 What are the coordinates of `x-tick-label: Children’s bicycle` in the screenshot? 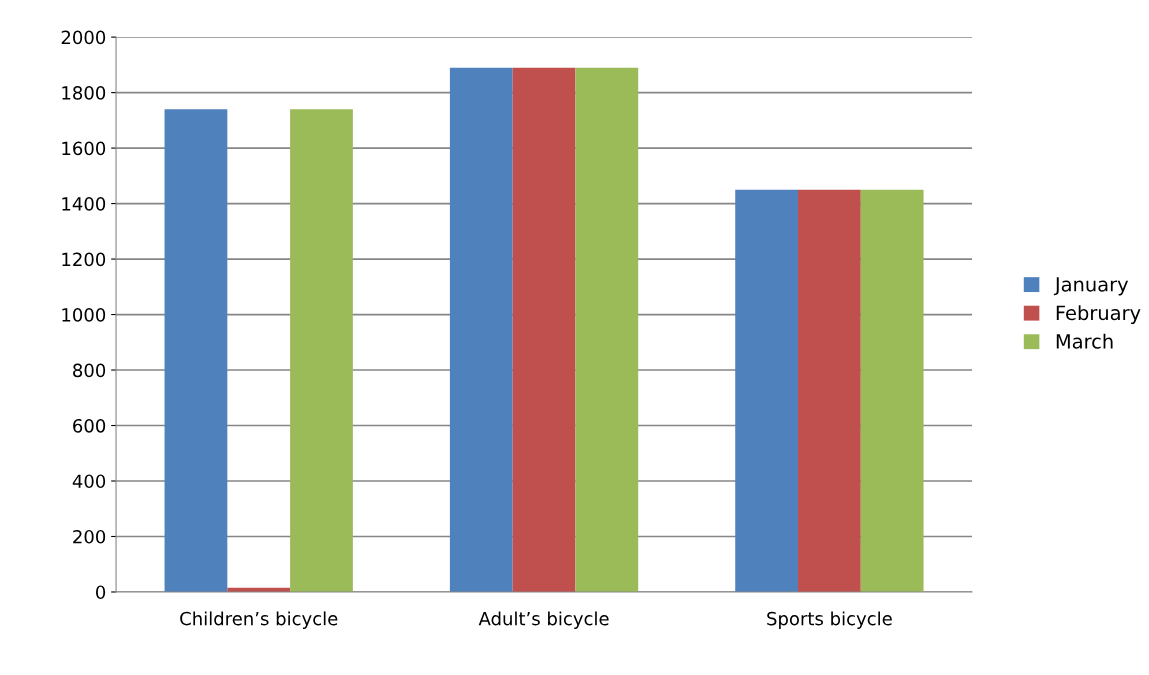 It's located at (259, 620).